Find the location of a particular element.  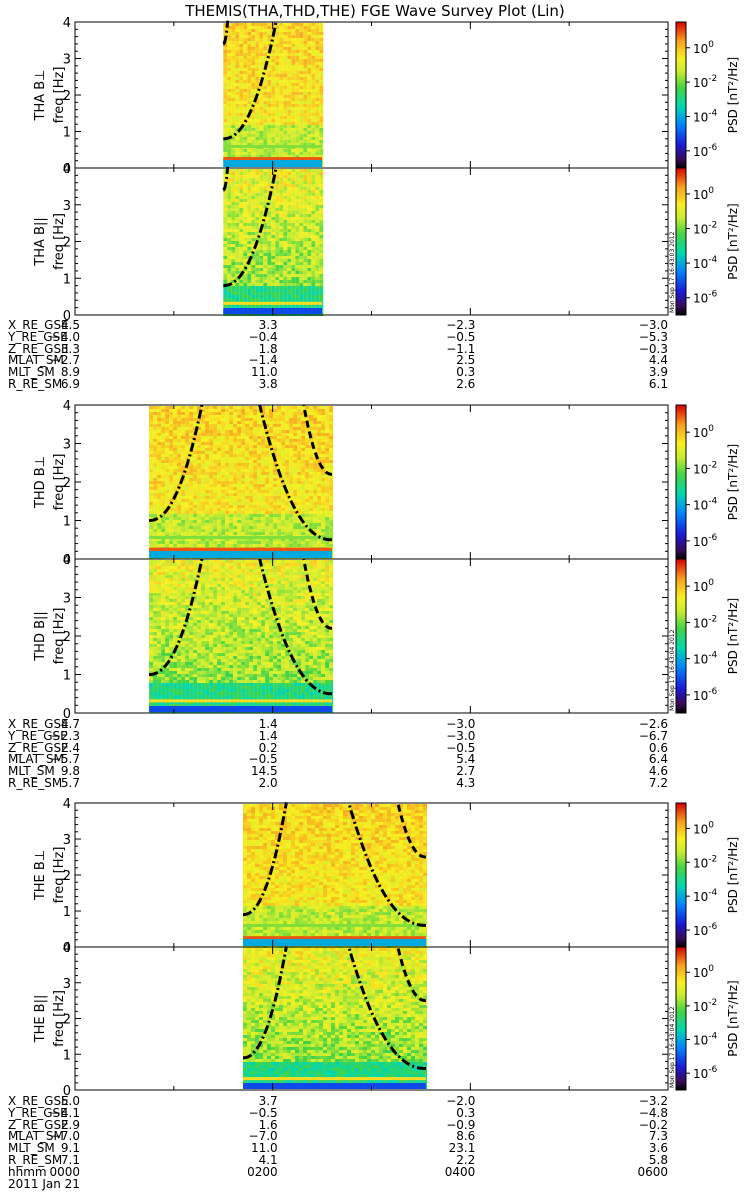

ephemeris-value: 0.3 is located at coordinates (466, 1112).